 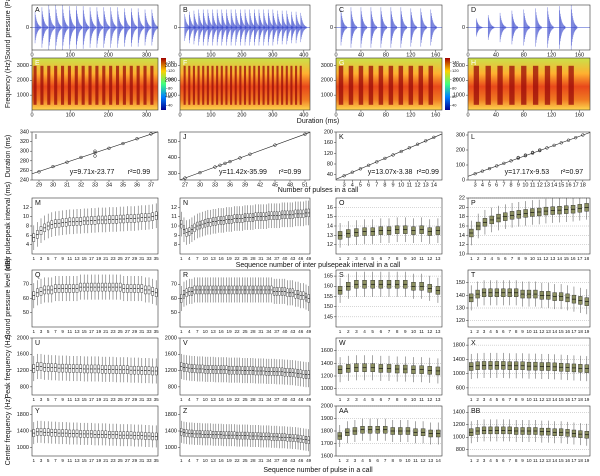 I want to click on x-tick-label: 37, so click(x=277, y=258).